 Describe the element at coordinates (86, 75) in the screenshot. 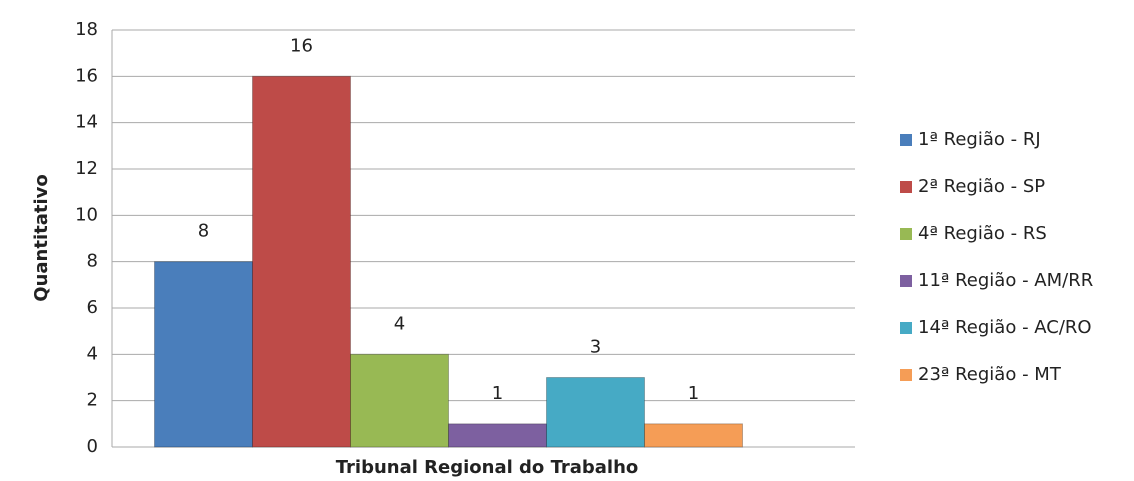

I see `y-tick-label: 16` at that location.